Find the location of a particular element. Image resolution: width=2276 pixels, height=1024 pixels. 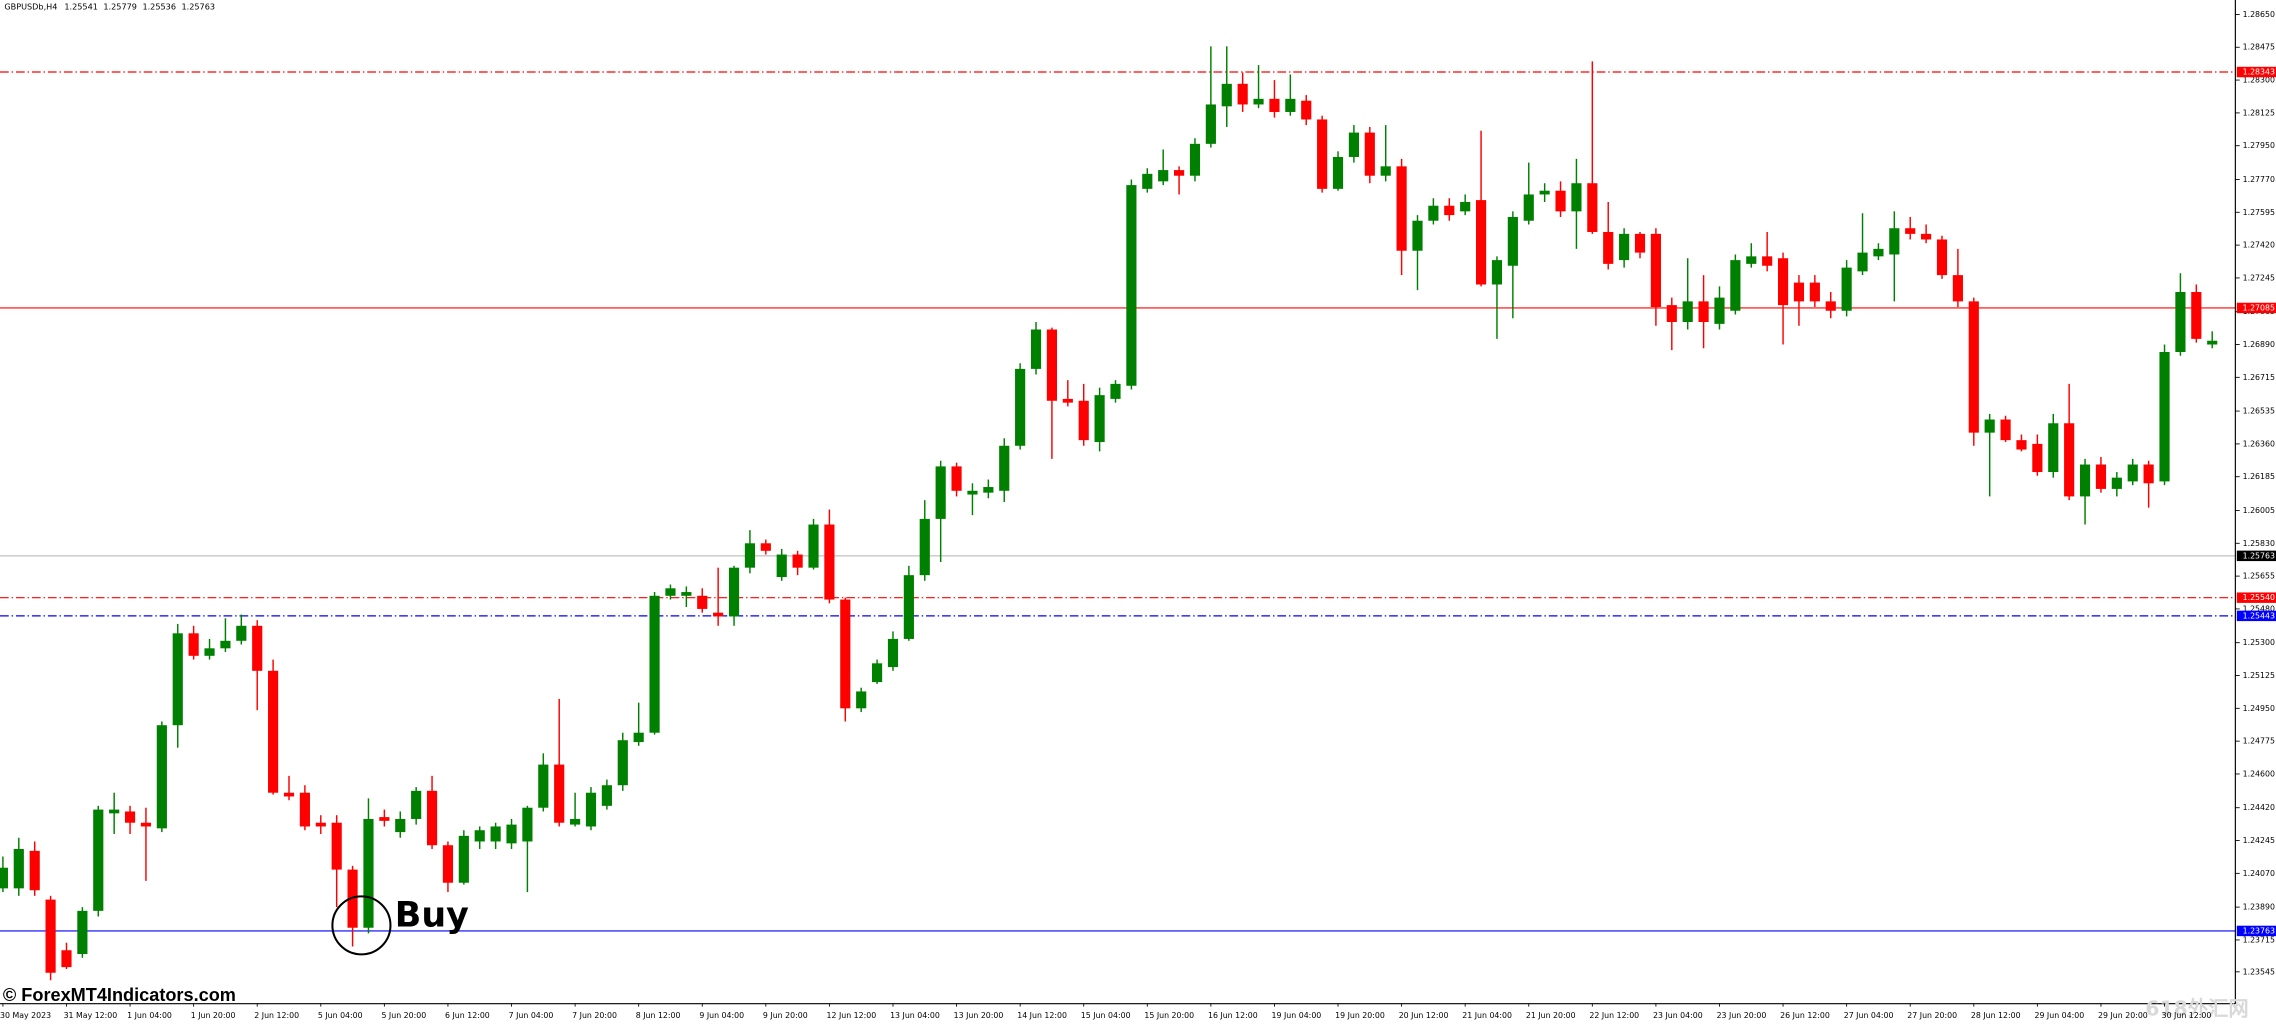

y-tick-label: 1.23545 is located at coordinates (2259, 971).